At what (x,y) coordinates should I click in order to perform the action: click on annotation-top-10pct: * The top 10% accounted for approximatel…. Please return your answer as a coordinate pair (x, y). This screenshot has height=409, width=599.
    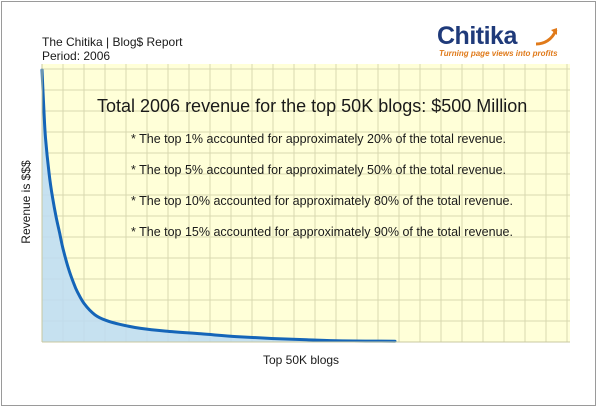
    Looking at the image, I should click on (322, 201).